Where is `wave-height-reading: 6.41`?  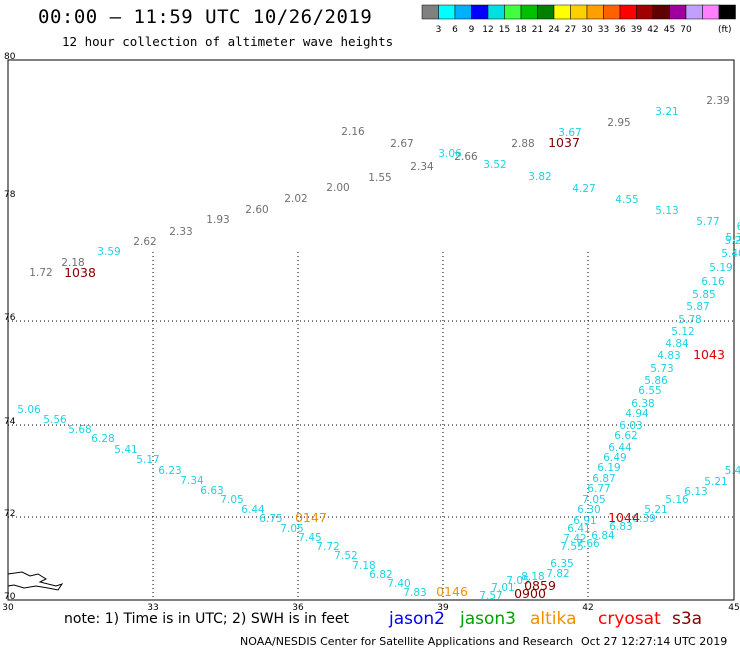 wave-height-reading: 6.41 is located at coordinates (578, 529).